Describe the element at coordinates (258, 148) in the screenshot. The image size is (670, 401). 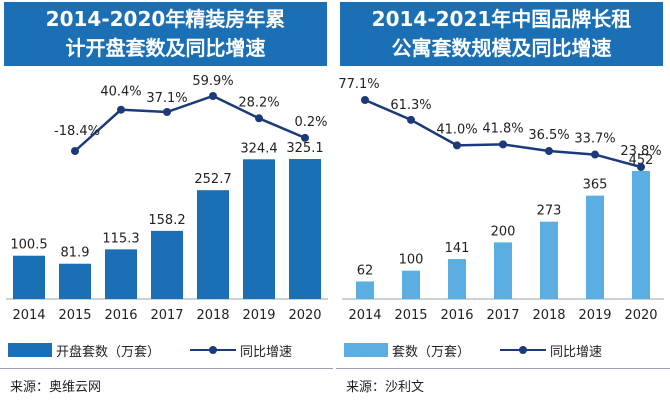
I see `bar-value-label-2019: 324.4` at that location.